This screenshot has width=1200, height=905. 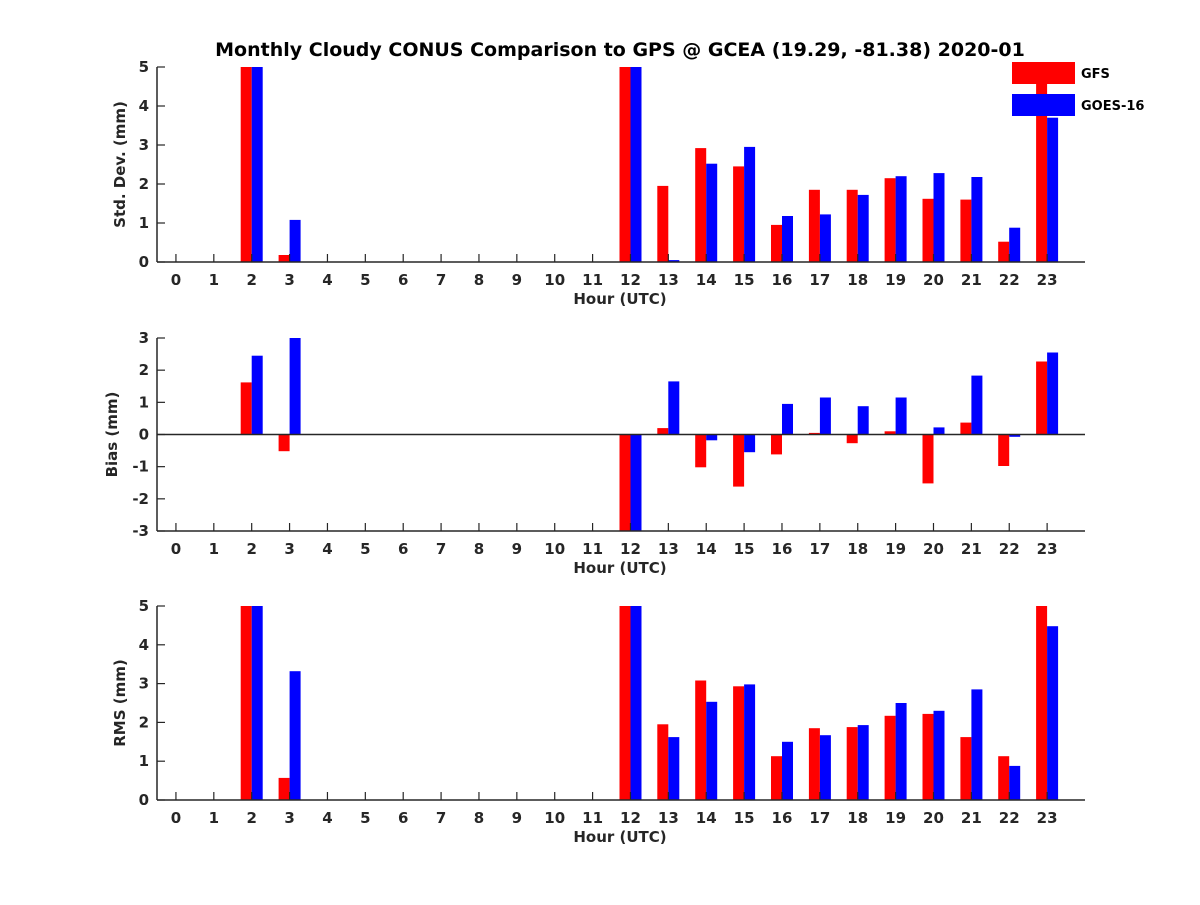 What do you see at coordinates (592, 280) in the screenshot?
I see `x-tick-label: 11` at bounding box center [592, 280].